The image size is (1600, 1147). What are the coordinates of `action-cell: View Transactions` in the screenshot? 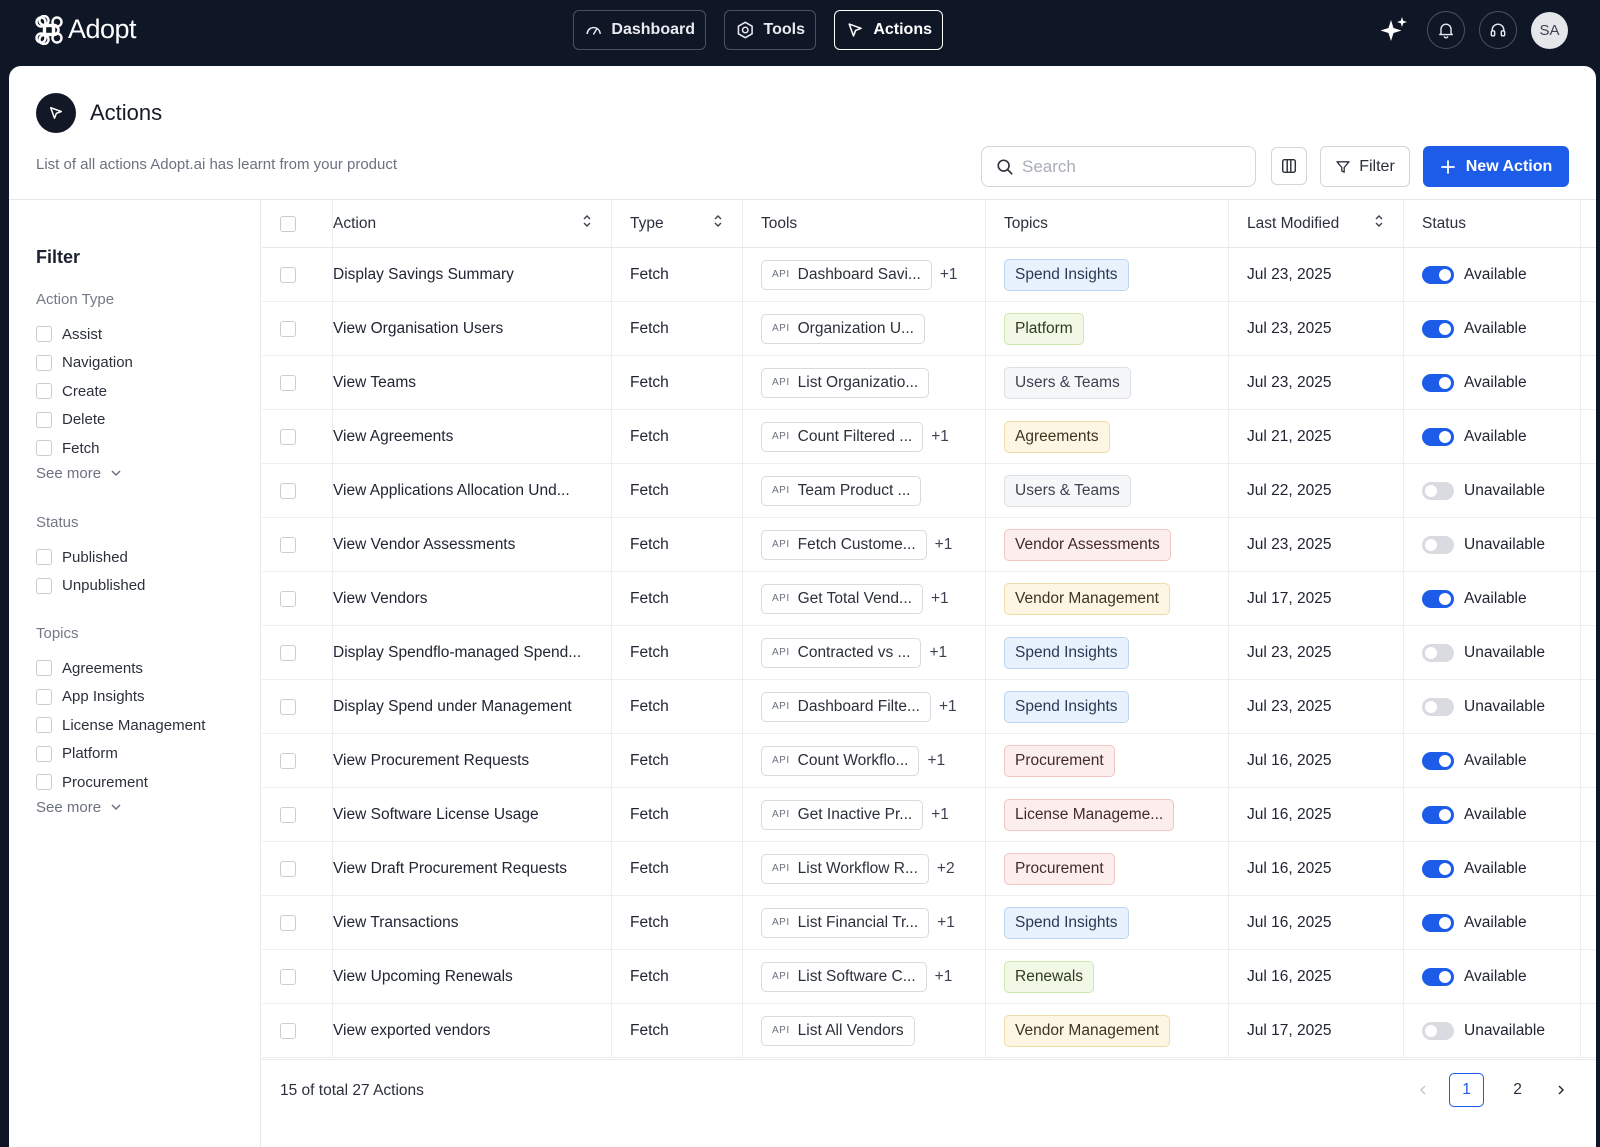 It's located at (472, 922).